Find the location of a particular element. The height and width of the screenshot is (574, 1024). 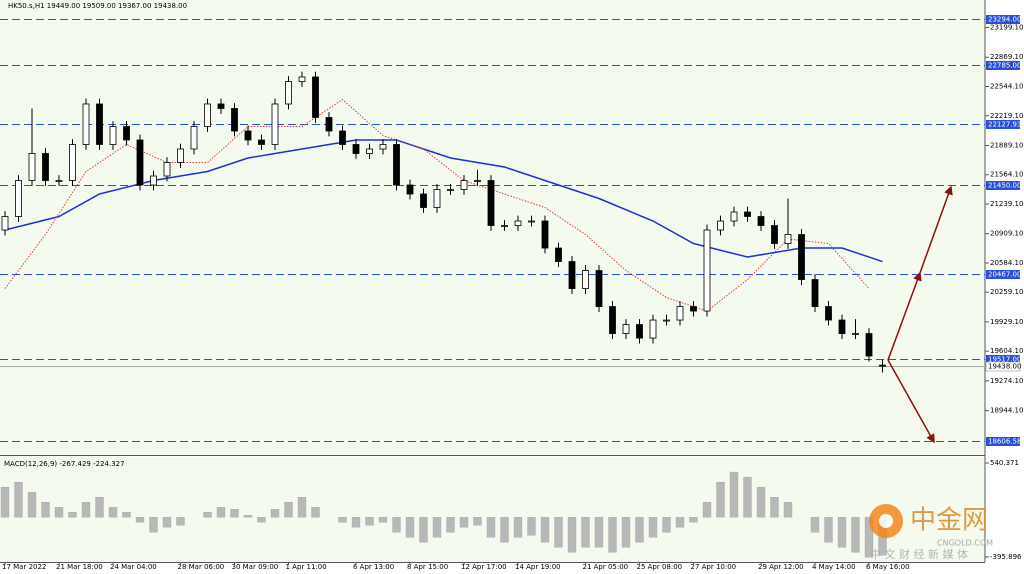

y-tick-label: 19274.10 is located at coordinates (1006, 381).